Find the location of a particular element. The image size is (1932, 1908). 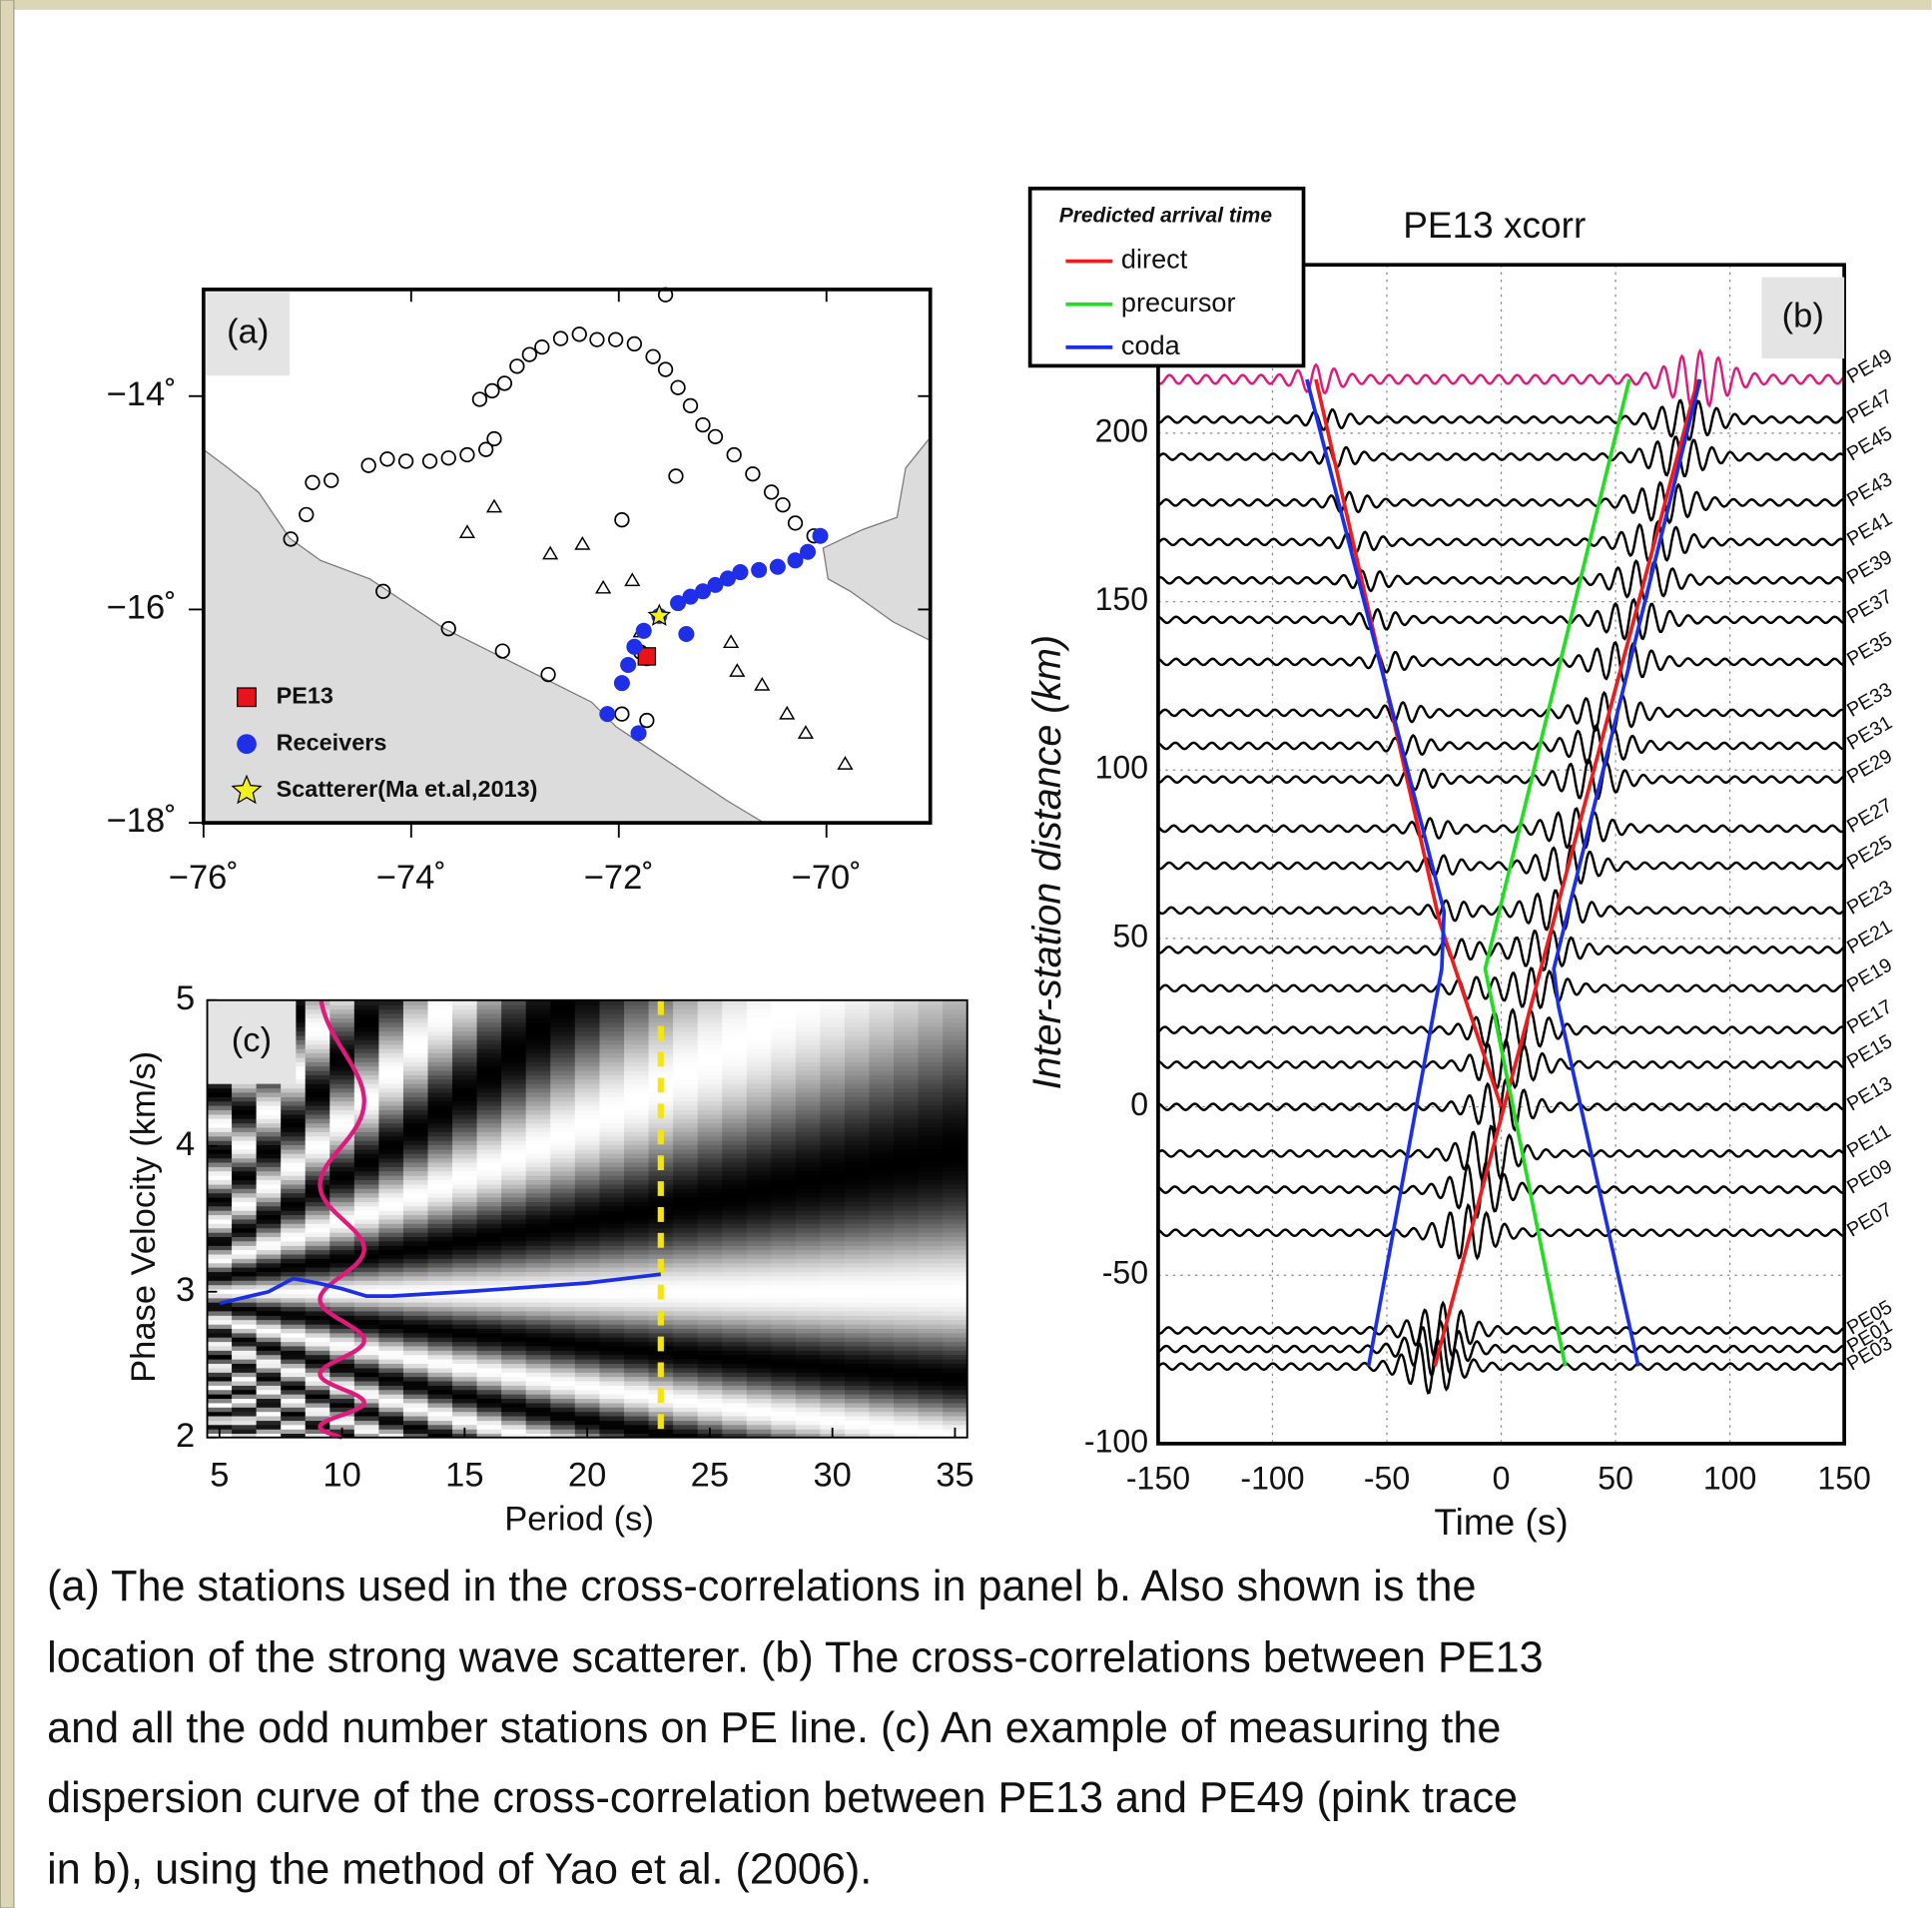

marker-open-circle is located at coordinates (622, 714).